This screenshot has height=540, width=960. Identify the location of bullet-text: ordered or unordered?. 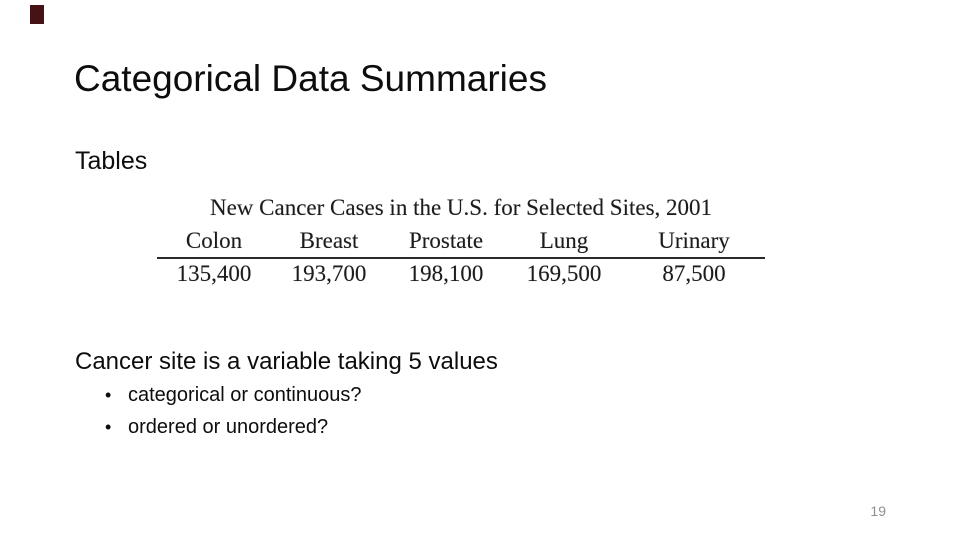
(228, 427).